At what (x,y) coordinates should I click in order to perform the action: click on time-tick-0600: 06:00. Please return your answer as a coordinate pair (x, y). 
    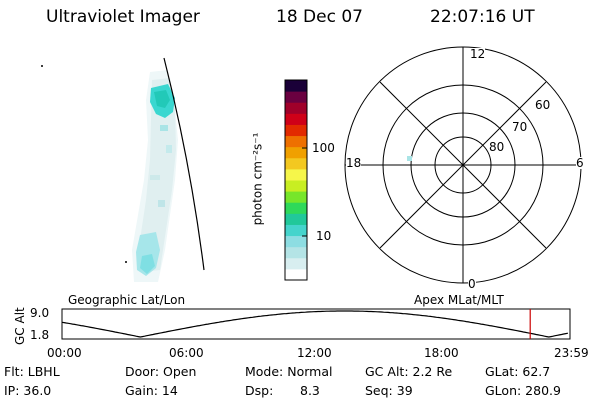
    Looking at the image, I should click on (186, 353).